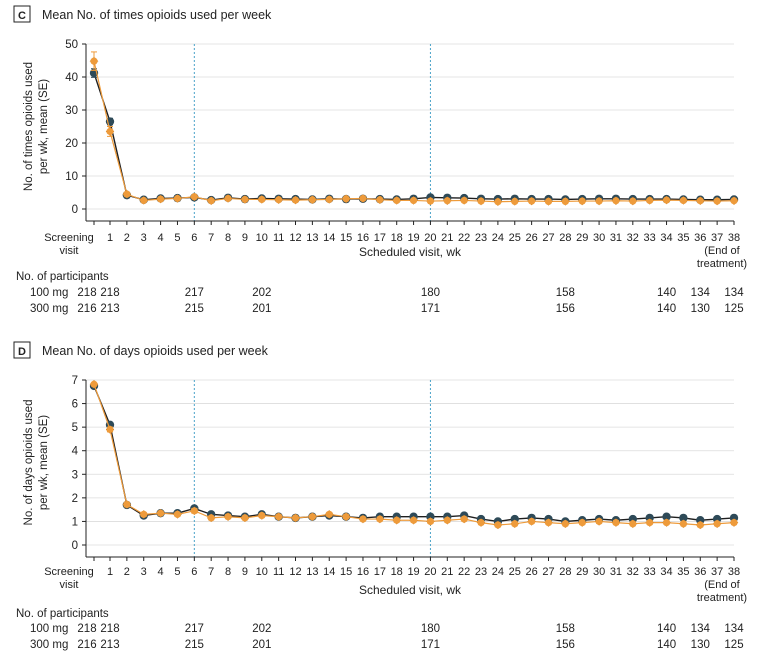 The height and width of the screenshot is (664, 768). What do you see at coordinates (700, 238) in the screenshot?
I see `x-tick-label: 36` at bounding box center [700, 238].